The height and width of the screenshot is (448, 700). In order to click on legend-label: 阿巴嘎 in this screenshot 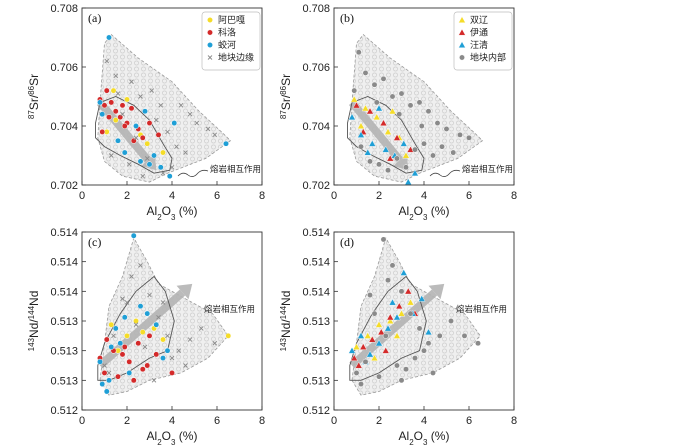, I will do `click(231, 20)`.